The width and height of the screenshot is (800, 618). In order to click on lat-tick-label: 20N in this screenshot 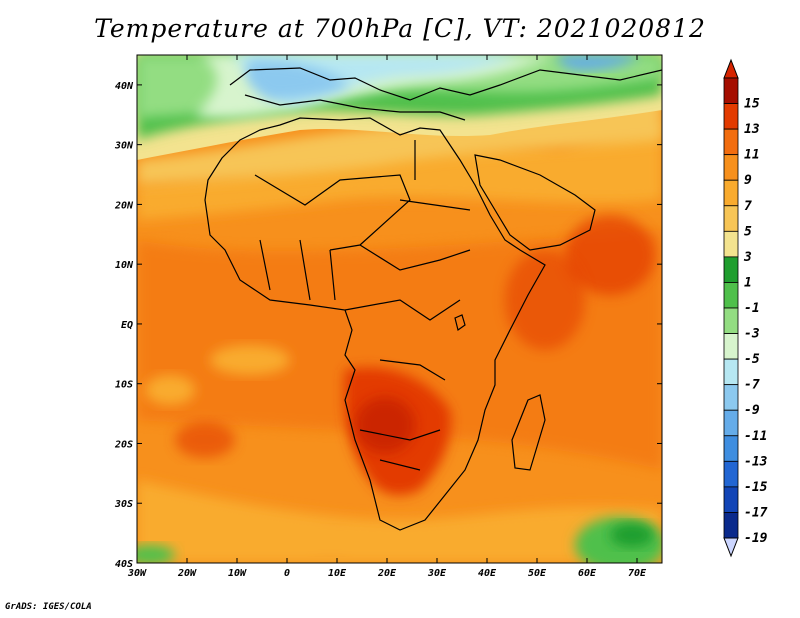, I will do `click(124, 205)`.